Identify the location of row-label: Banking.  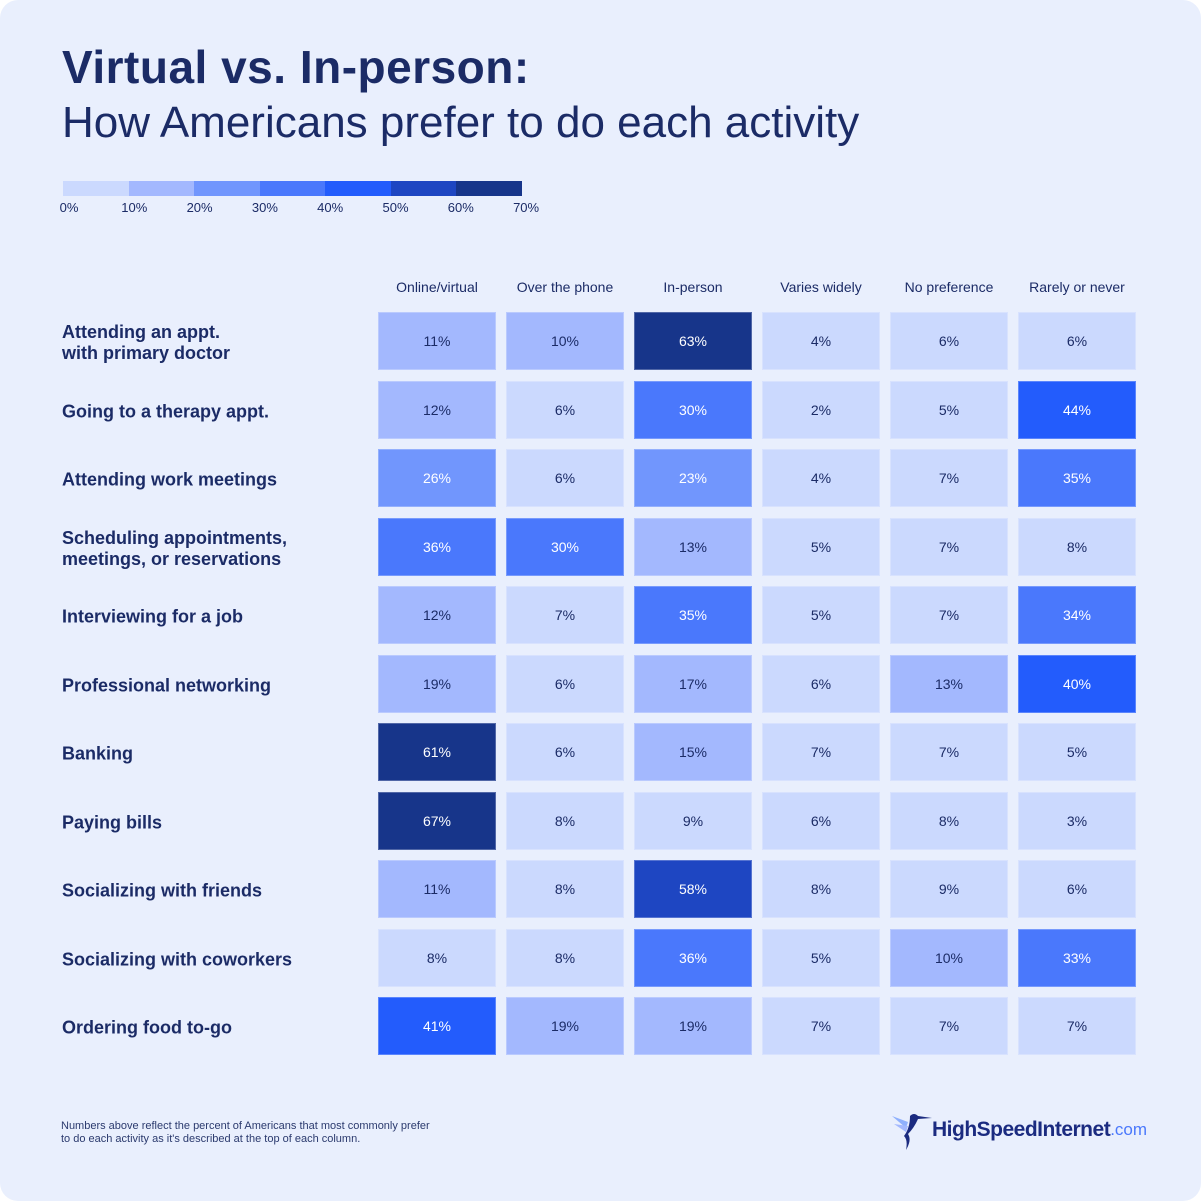
(98, 753).